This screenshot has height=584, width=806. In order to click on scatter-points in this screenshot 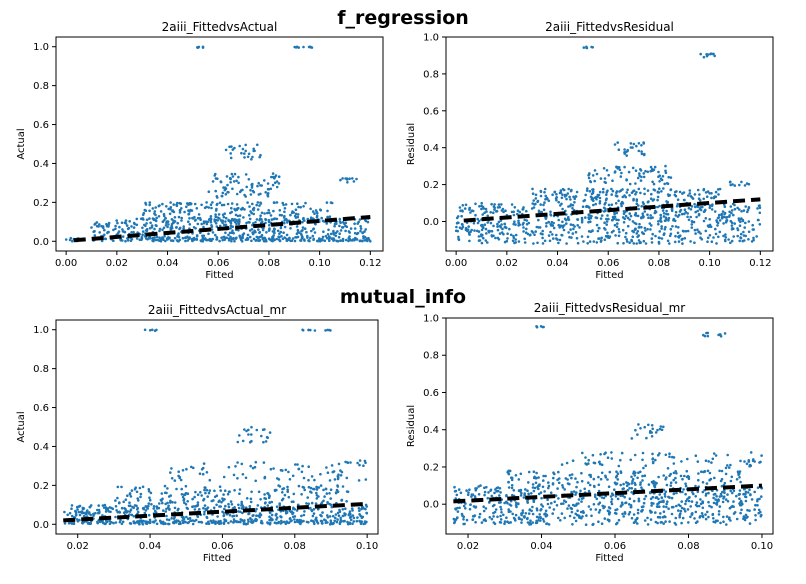, I will do `click(608, 425)`.